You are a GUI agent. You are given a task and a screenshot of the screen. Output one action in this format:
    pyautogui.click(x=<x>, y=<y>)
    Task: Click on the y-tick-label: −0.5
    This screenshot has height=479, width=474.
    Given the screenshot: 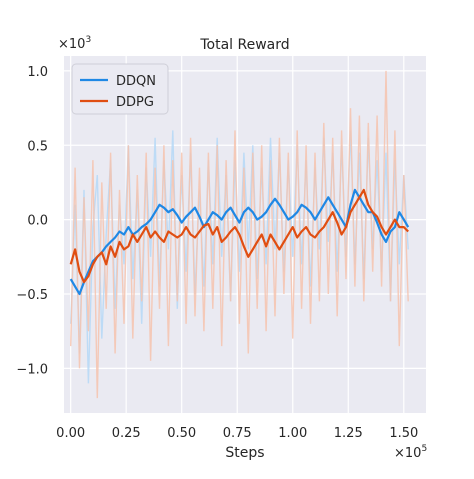 What is the action you would take?
    pyautogui.click(x=32, y=295)
    